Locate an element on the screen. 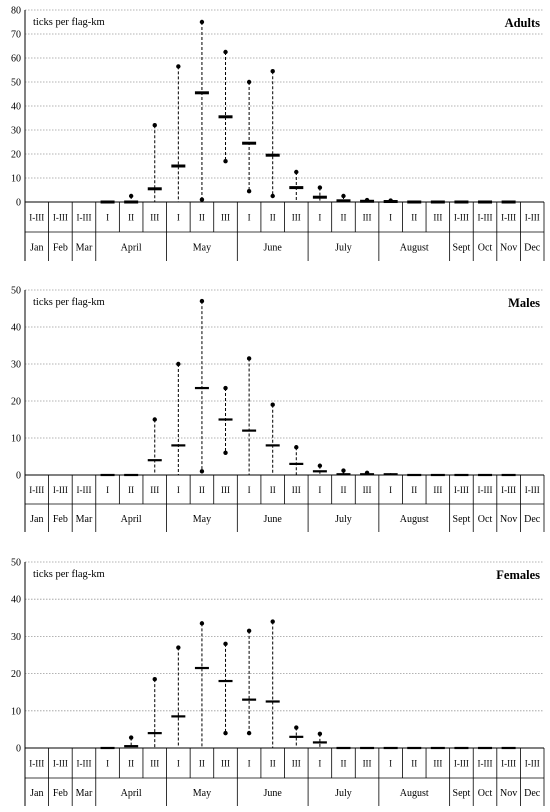 Image resolution: width=550 pixels, height=812 pixels. y-tick-label: 70 is located at coordinates (16, 35).